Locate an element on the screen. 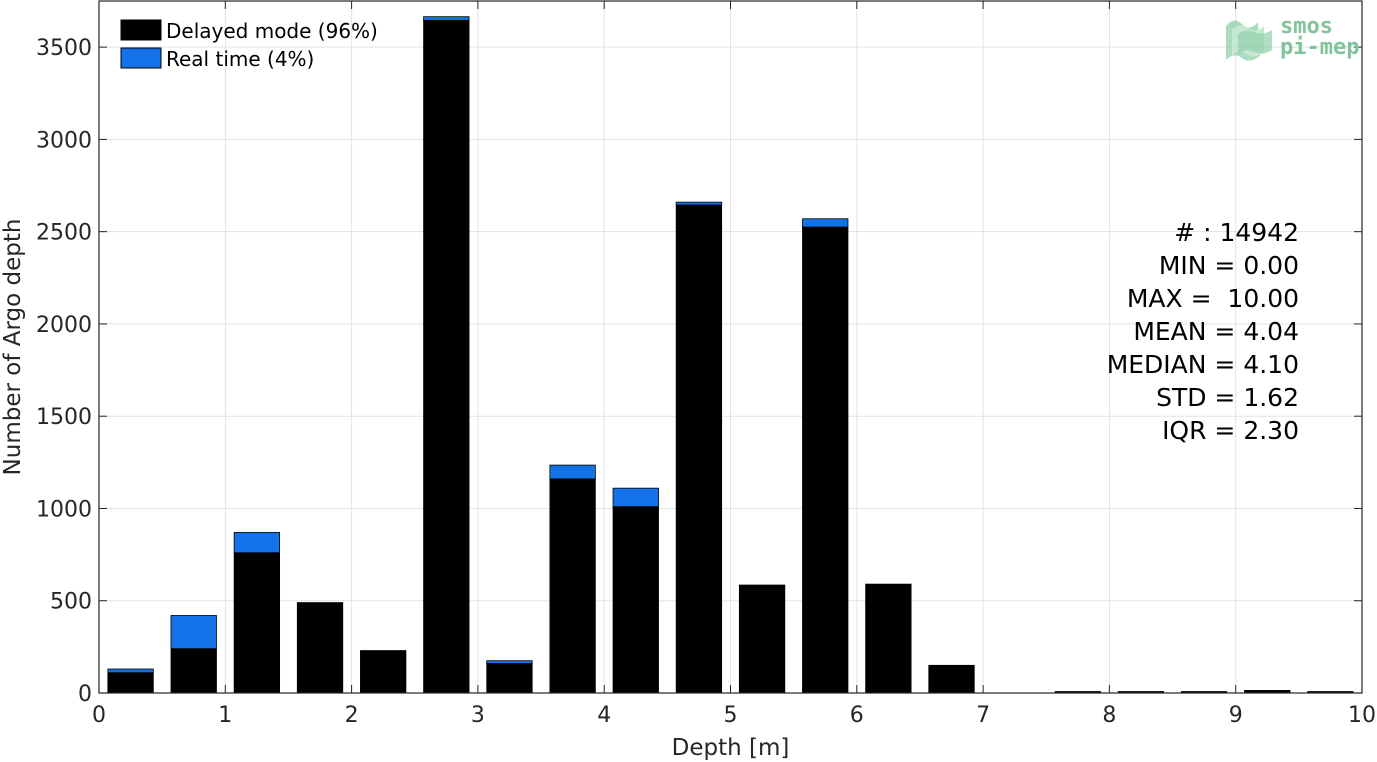  legend-label-realtime: Real time (4%) is located at coordinates (240, 59).